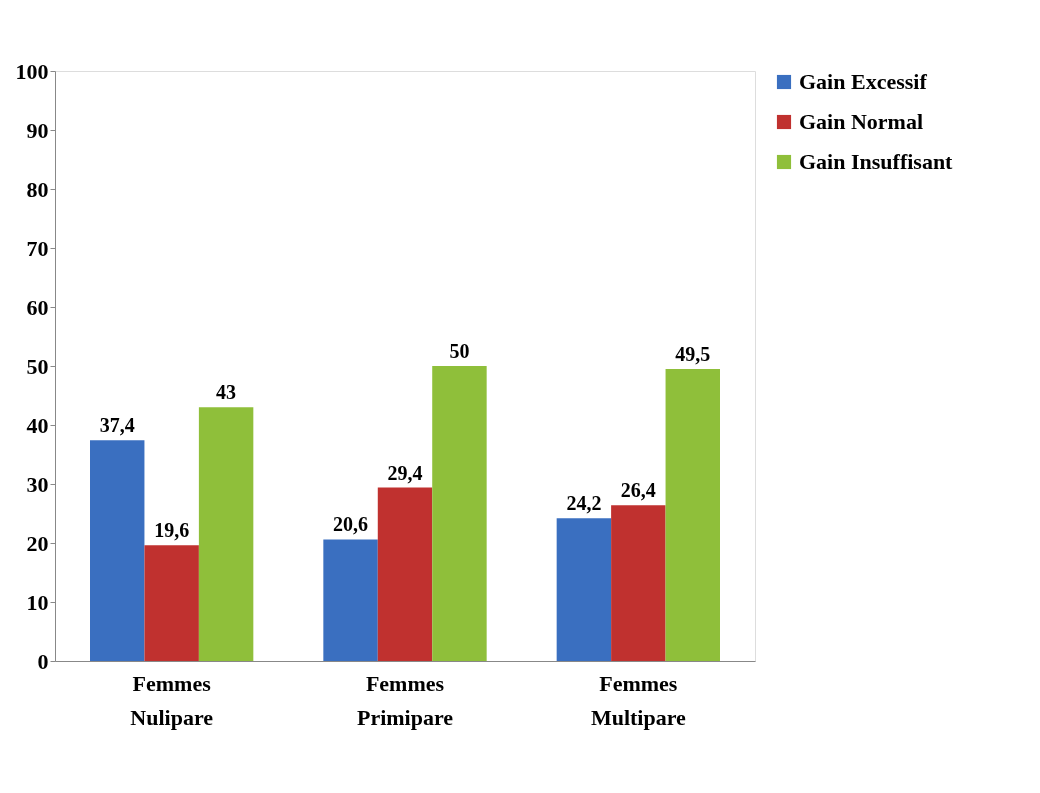 Image resolution: width=1040 pixels, height=793 pixels. What do you see at coordinates (876, 161) in the screenshot?
I see `legend-label: Gain Insuffisant` at bounding box center [876, 161].